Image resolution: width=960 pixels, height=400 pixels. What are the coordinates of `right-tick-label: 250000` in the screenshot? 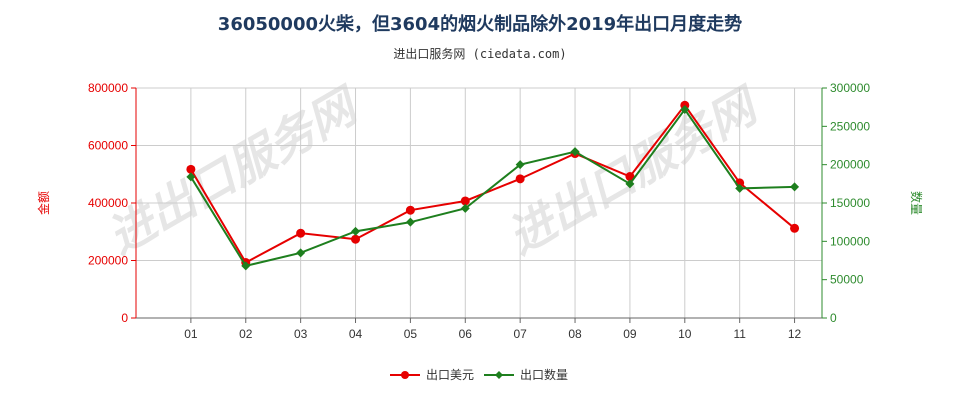 It's located at (850, 126).